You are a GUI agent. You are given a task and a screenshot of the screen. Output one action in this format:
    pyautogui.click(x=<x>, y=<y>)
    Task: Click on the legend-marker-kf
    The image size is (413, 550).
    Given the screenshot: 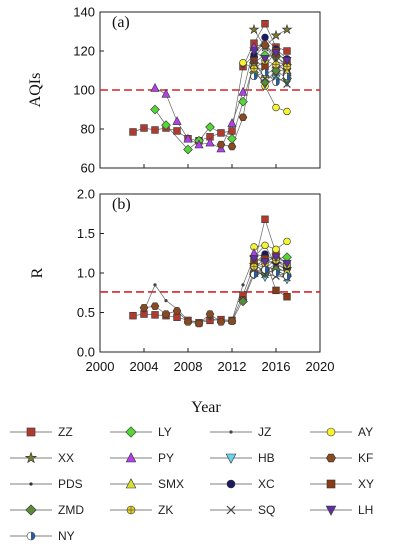 What is the action you would take?
    pyautogui.click(x=331, y=458)
    